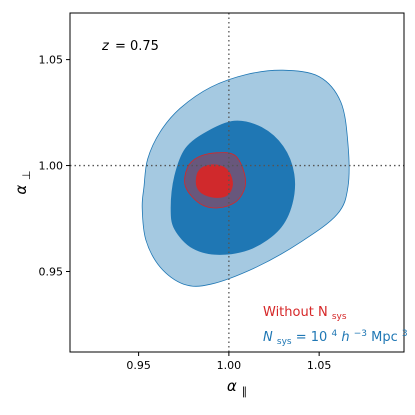  What do you see at coordinates (51, 166) in the screenshot?
I see `y-tick-label: 1.00` at bounding box center [51, 166].